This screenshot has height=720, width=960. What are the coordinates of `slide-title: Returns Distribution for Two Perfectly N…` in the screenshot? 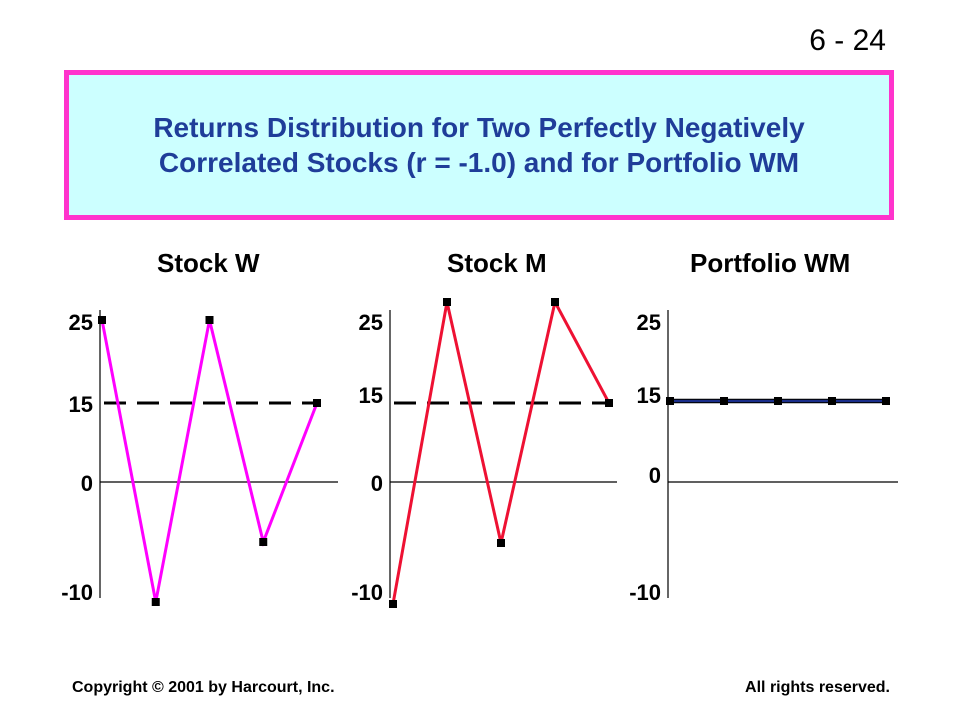 It's located at (479, 145).